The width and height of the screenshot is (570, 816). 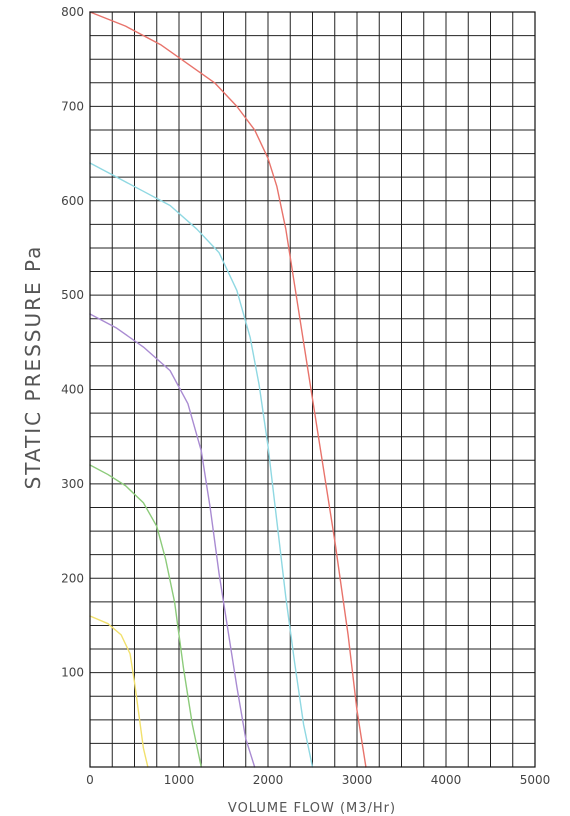 What do you see at coordinates (72, 673) in the screenshot?
I see `y-tick-label: 100` at bounding box center [72, 673].